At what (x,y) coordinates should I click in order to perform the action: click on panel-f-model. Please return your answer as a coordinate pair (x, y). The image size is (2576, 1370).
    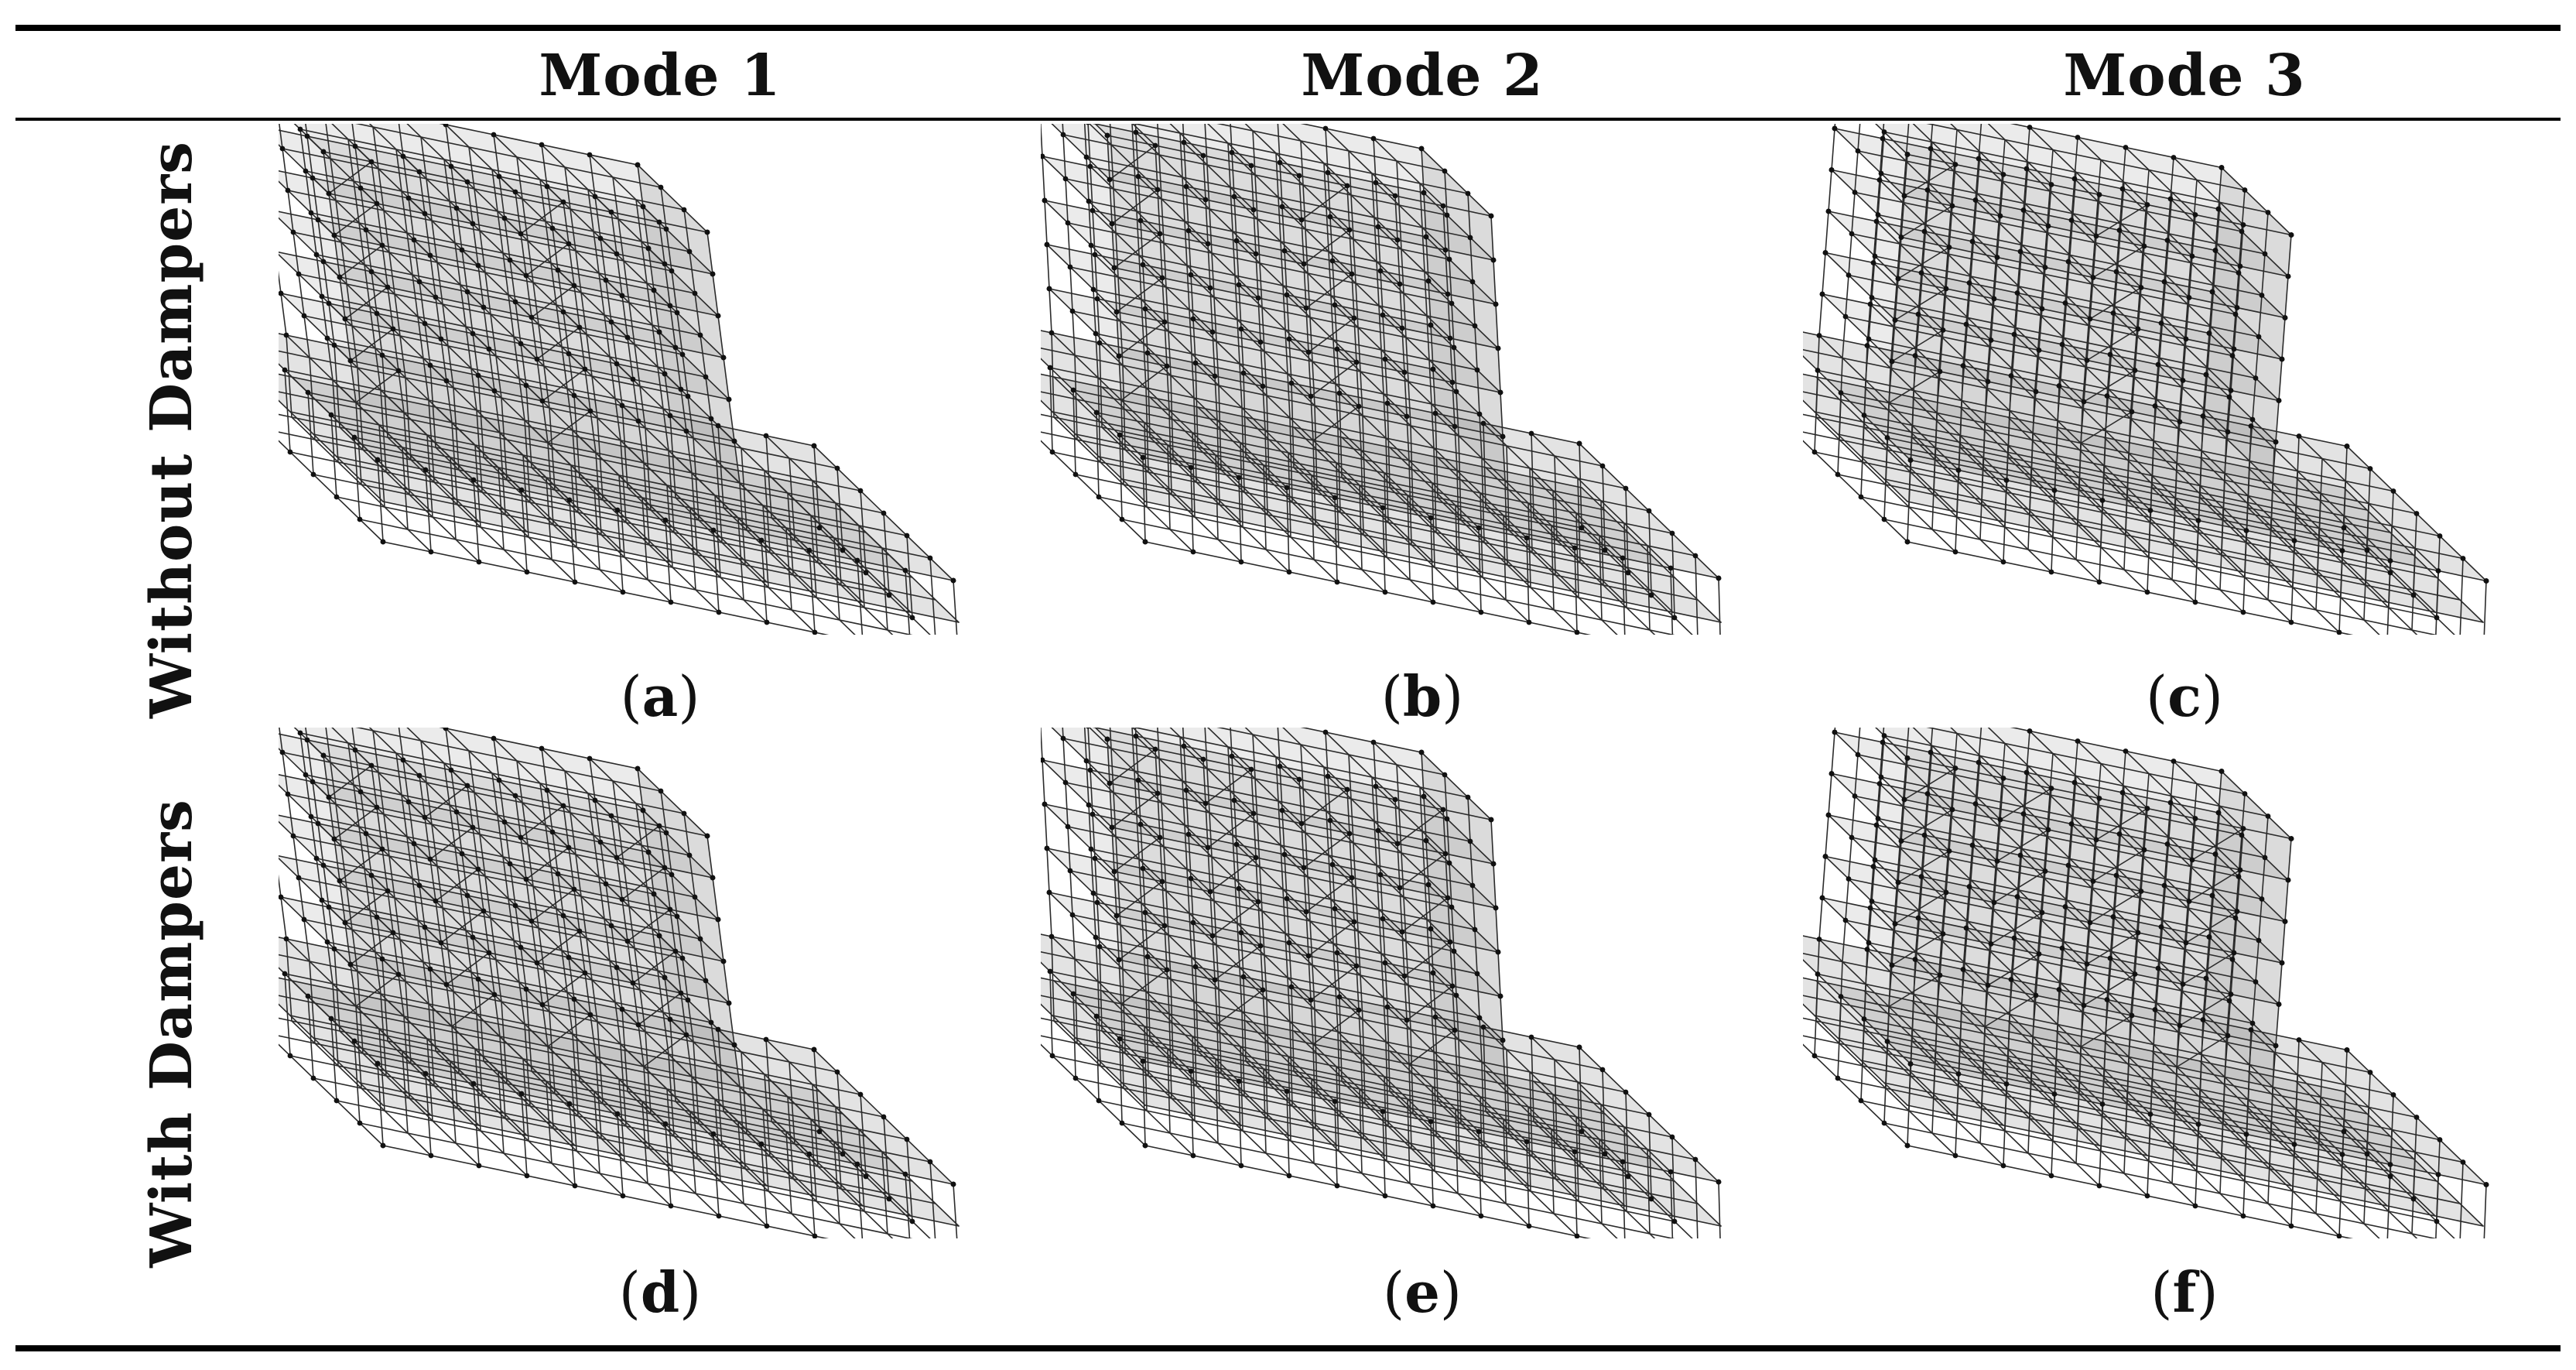
    Looking at the image, I should click on (2190, 983).